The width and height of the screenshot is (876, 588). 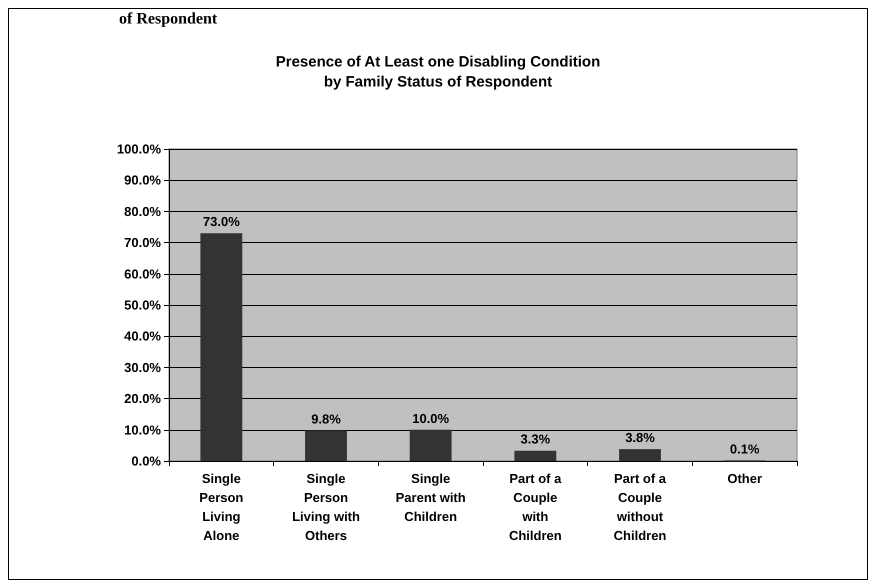 I want to click on x-tick-label: Other, so click(x=744, y=478).